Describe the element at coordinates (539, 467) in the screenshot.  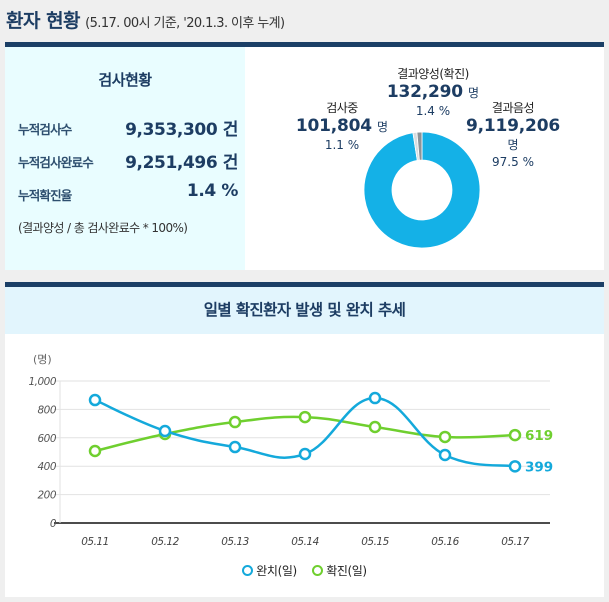
I see `end-value-label-recovered: 399` at that location.